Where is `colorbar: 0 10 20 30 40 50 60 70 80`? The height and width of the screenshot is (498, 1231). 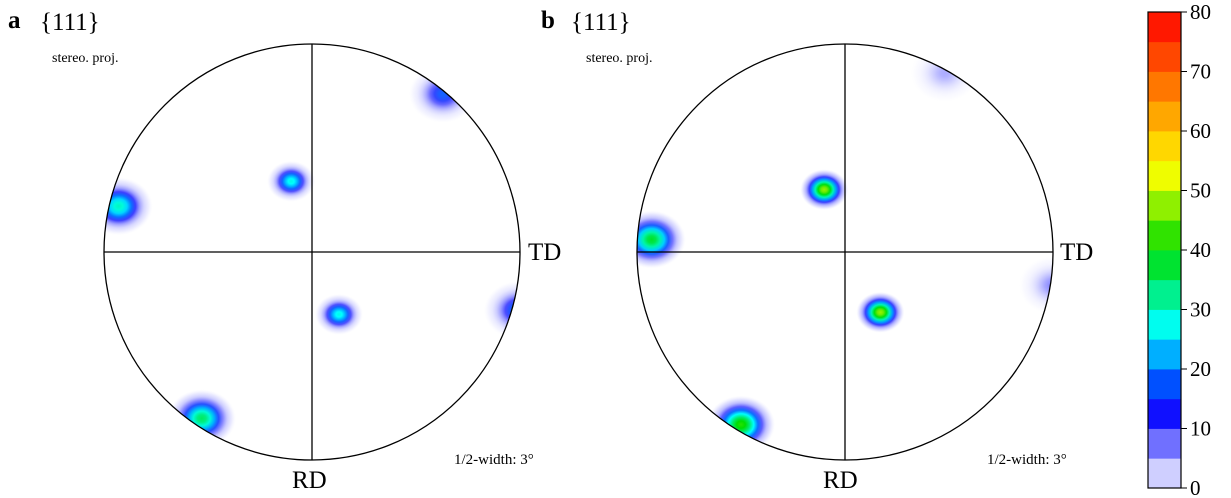 colorbar: 0 10 20 30 40 50 60 70 80 is located at coordinates (1179, 249).